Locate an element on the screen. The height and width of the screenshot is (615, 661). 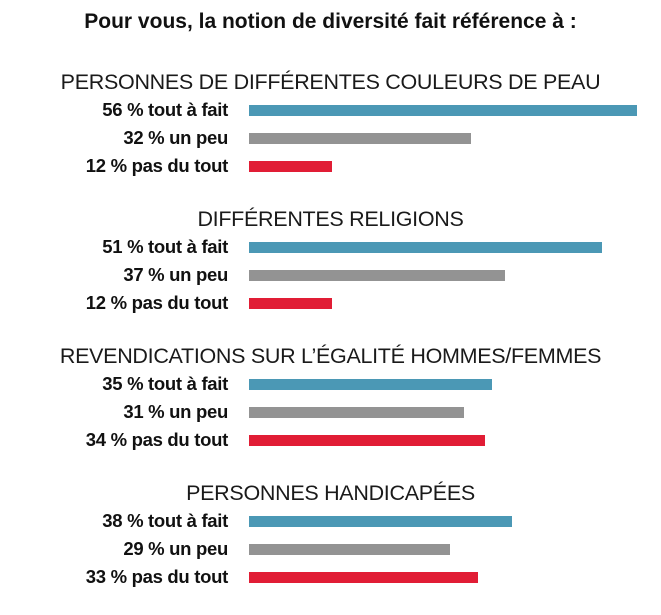
data-label: 33 % pas du tout is located at coordinates (157, 576).